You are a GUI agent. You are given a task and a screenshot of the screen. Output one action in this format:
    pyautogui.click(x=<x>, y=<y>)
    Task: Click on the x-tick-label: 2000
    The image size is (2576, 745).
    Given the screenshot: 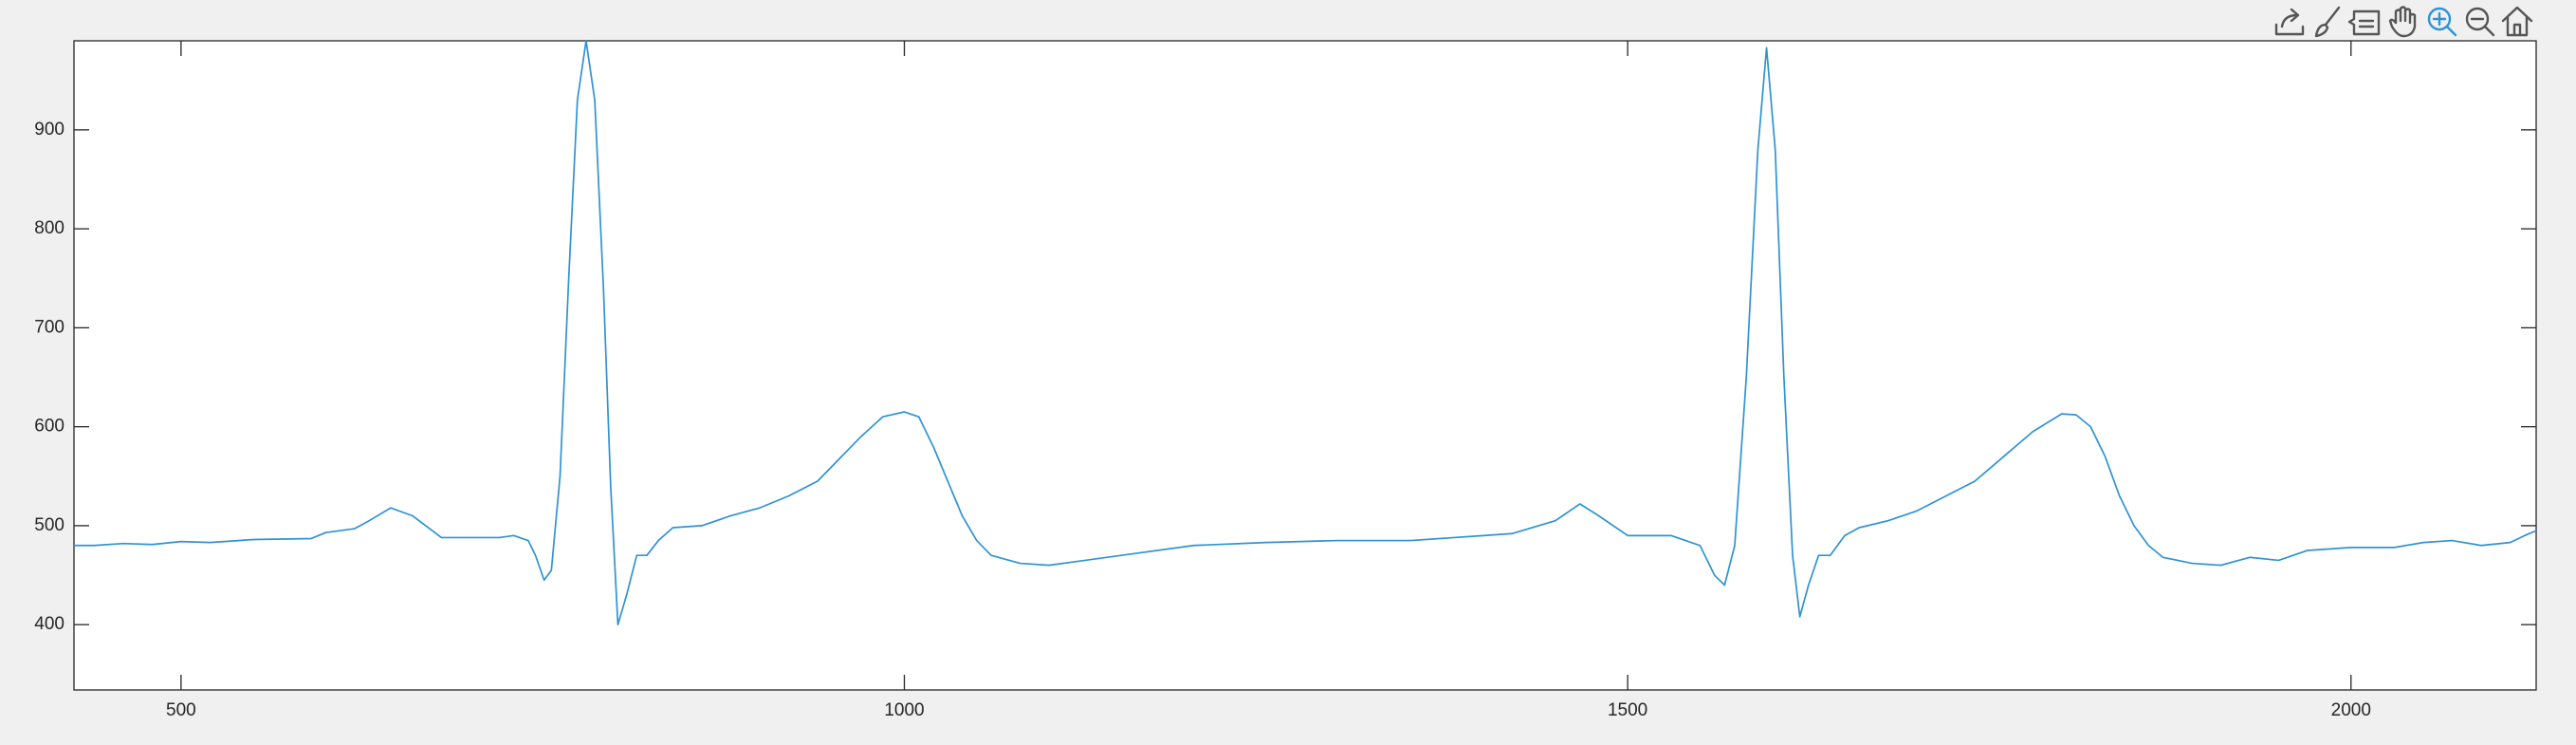 What is the action you would take?
    pyautogui.click(x=2351, y=710)
    